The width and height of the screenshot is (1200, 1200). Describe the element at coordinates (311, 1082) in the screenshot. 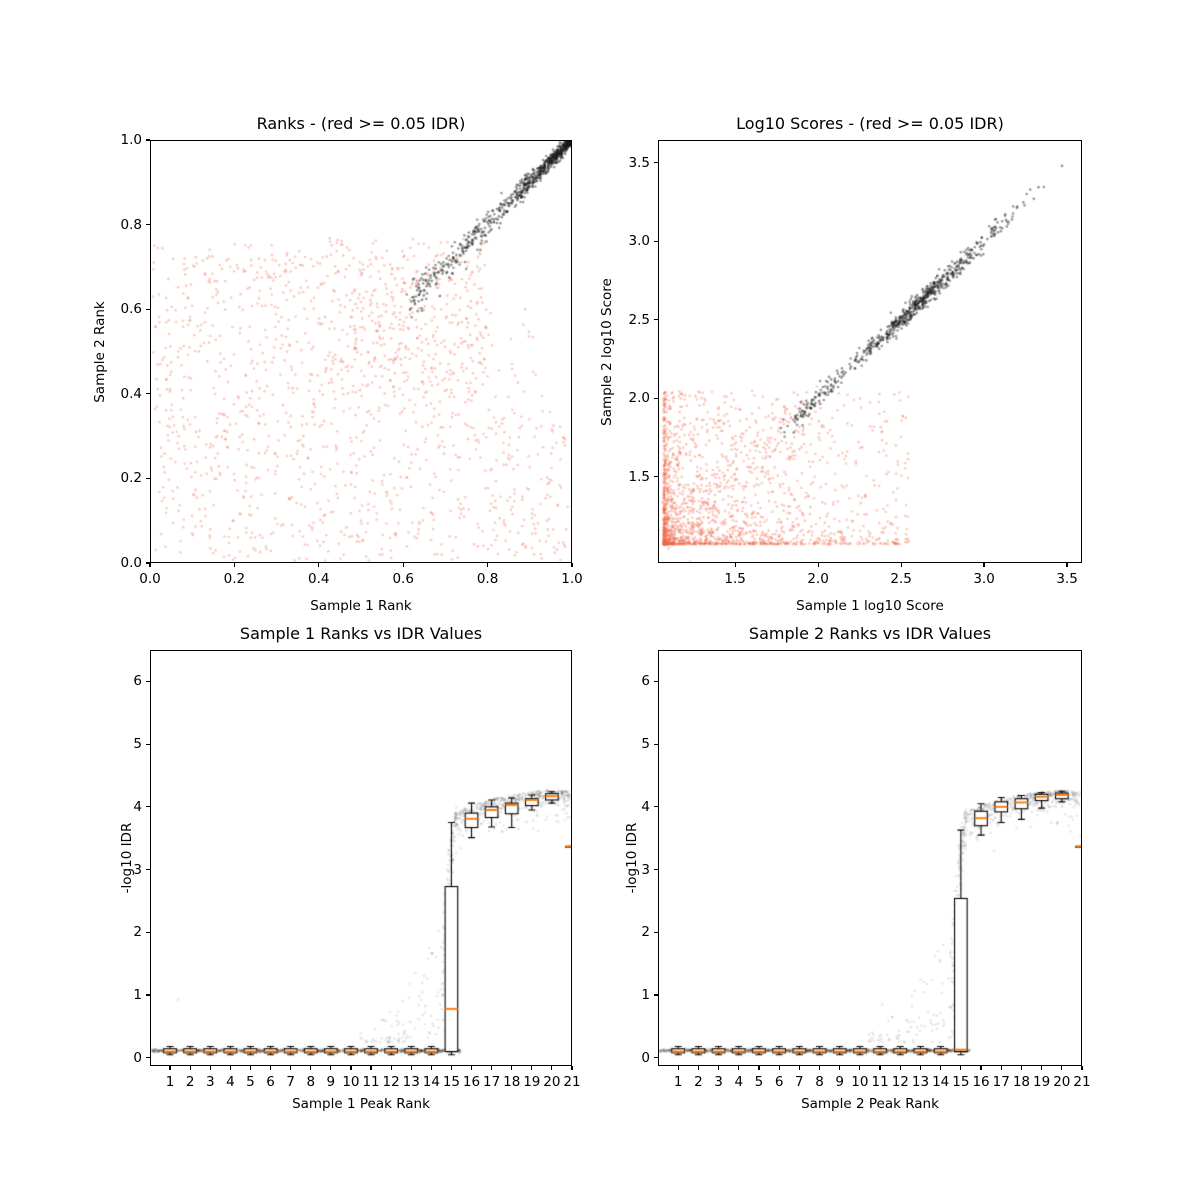

I see `x-tick-label: 8` at that location.